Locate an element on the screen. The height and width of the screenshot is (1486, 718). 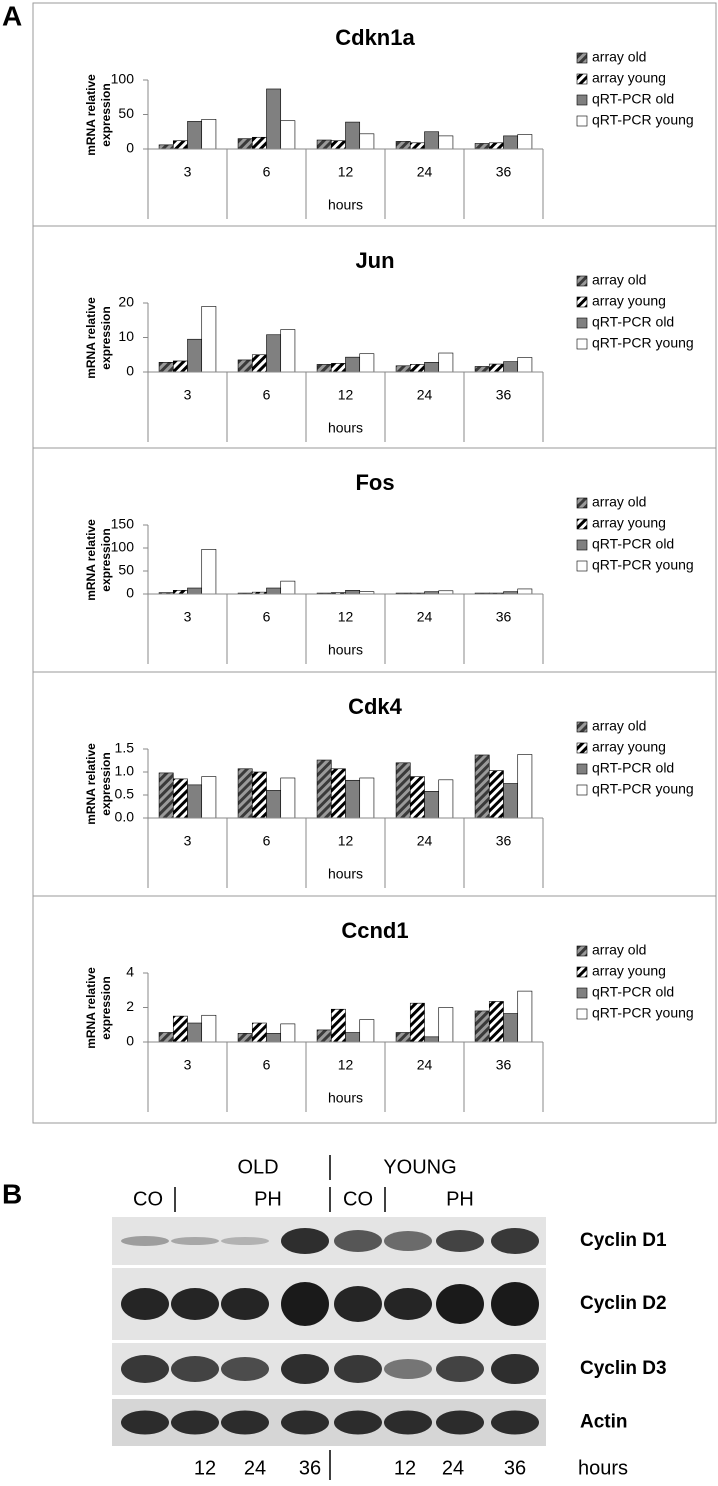
x-tick-label: 12 is located at coordinates (346, 841).